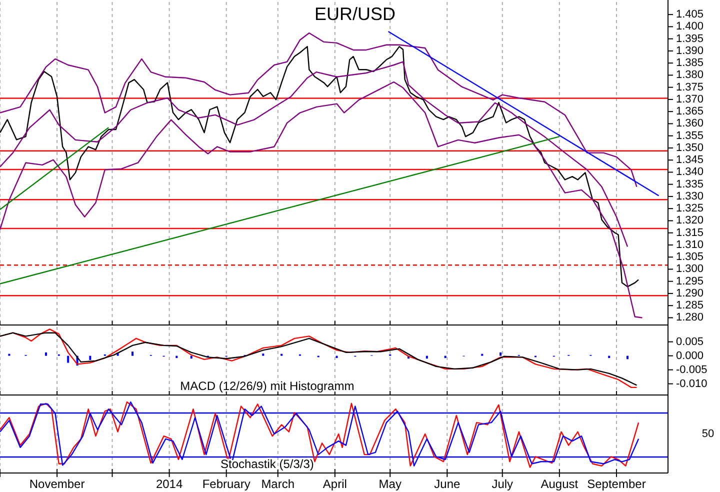  I want to click on y-tick-label: -0.010, so click(692, 384).